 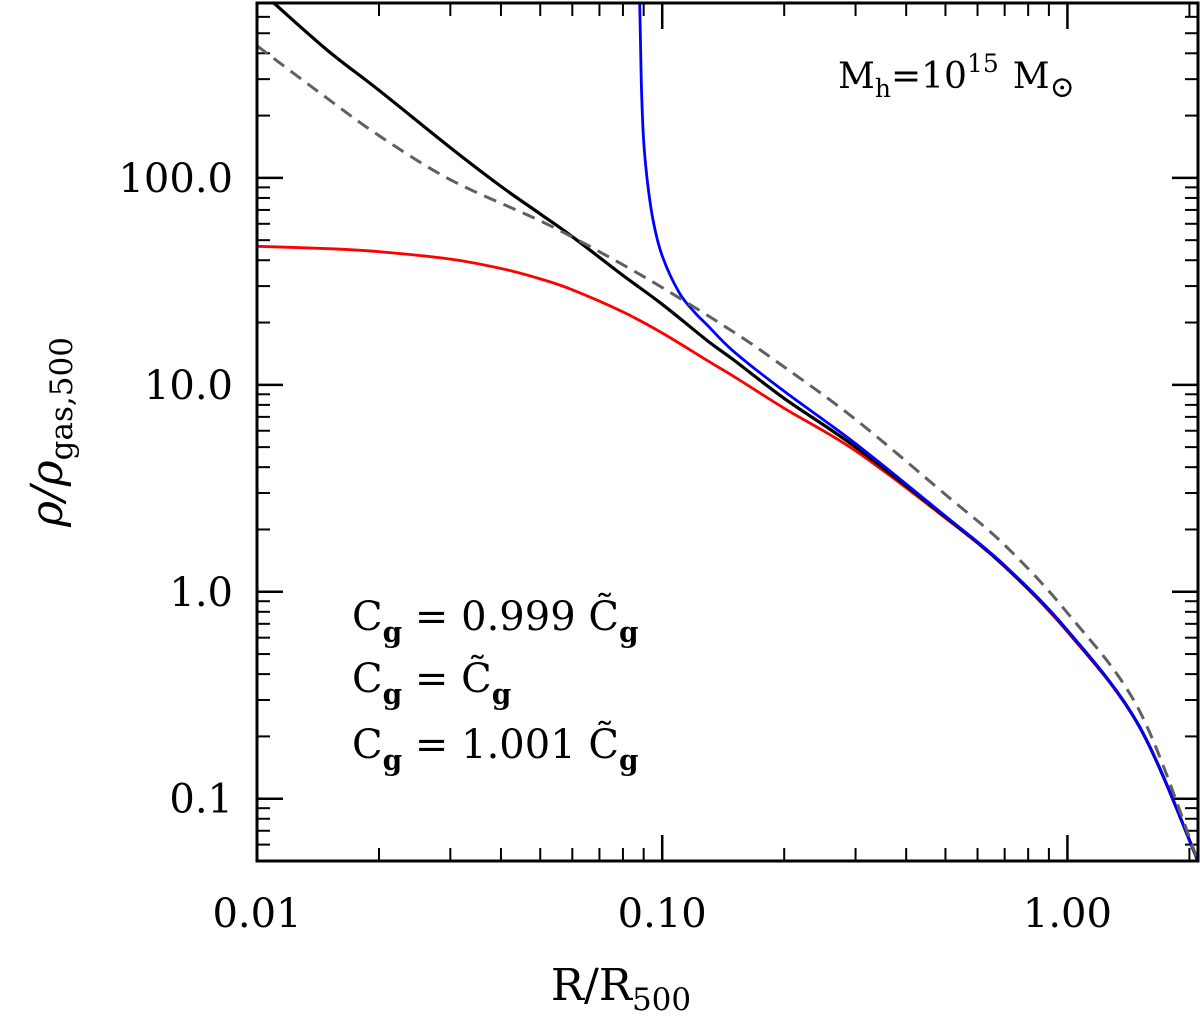 I want to click on x-tick-label: 1.00, so click(x=1067, y=914).